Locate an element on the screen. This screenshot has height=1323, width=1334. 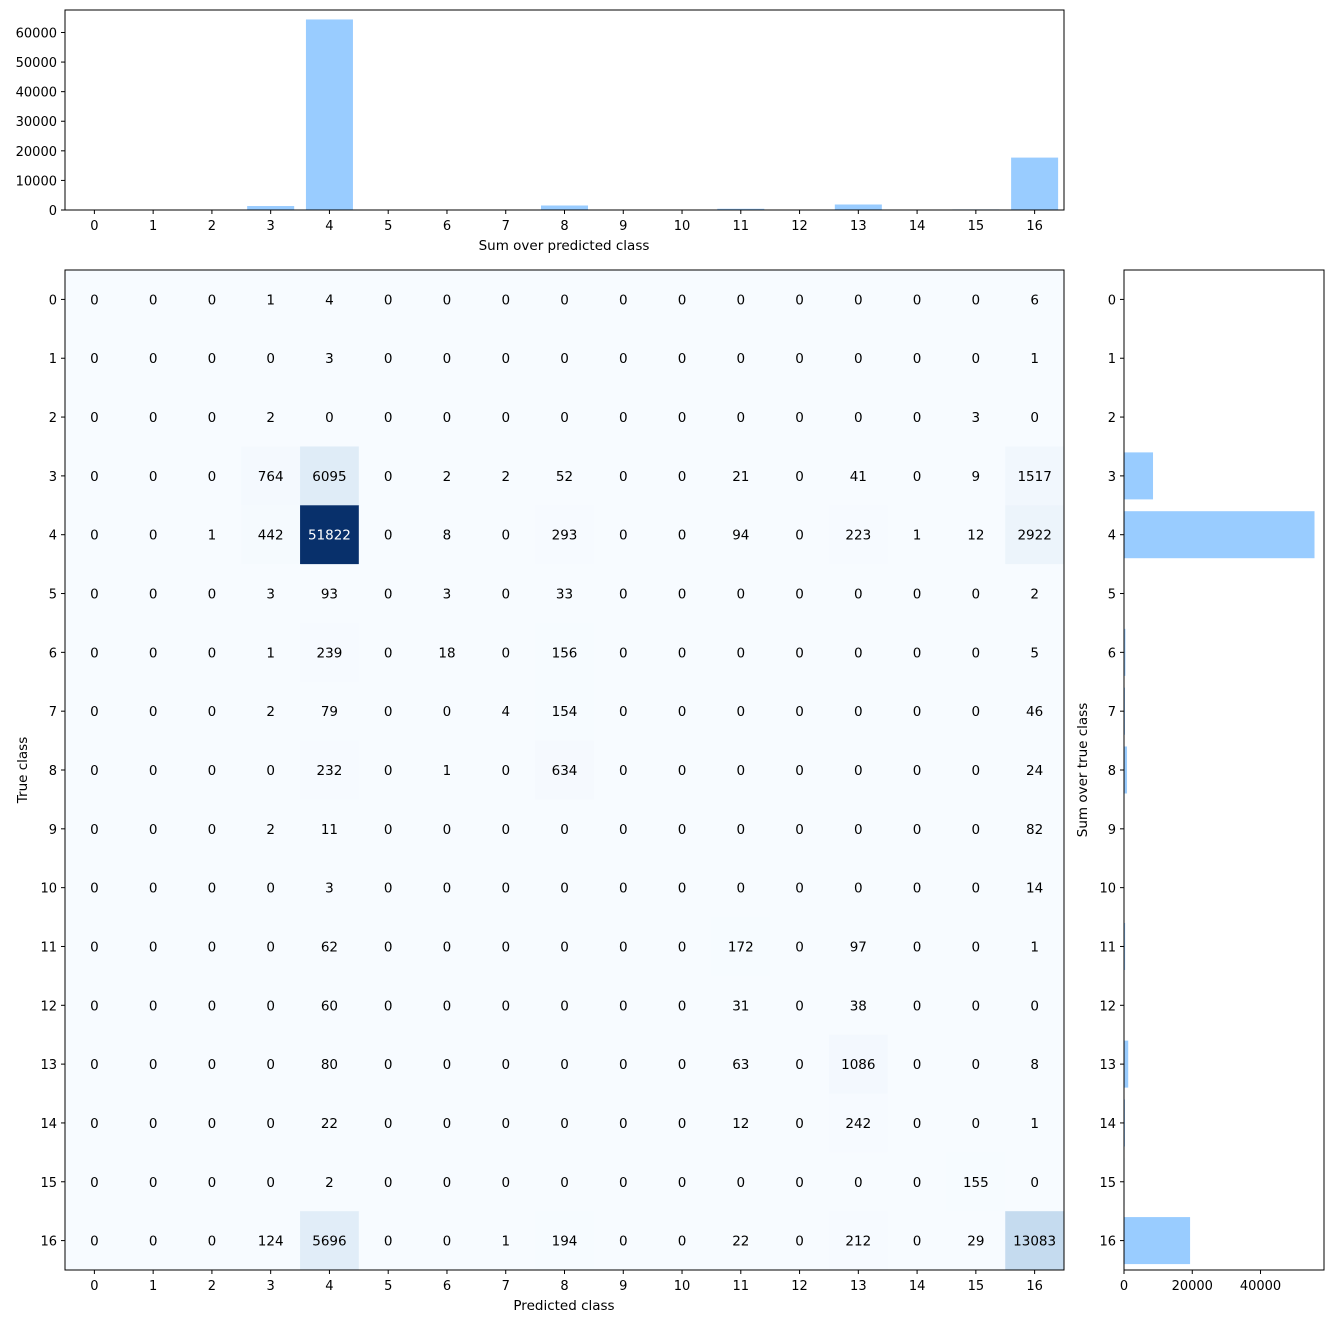
heatmap-cell-label: 22 is located at coordinates (329, 1124).